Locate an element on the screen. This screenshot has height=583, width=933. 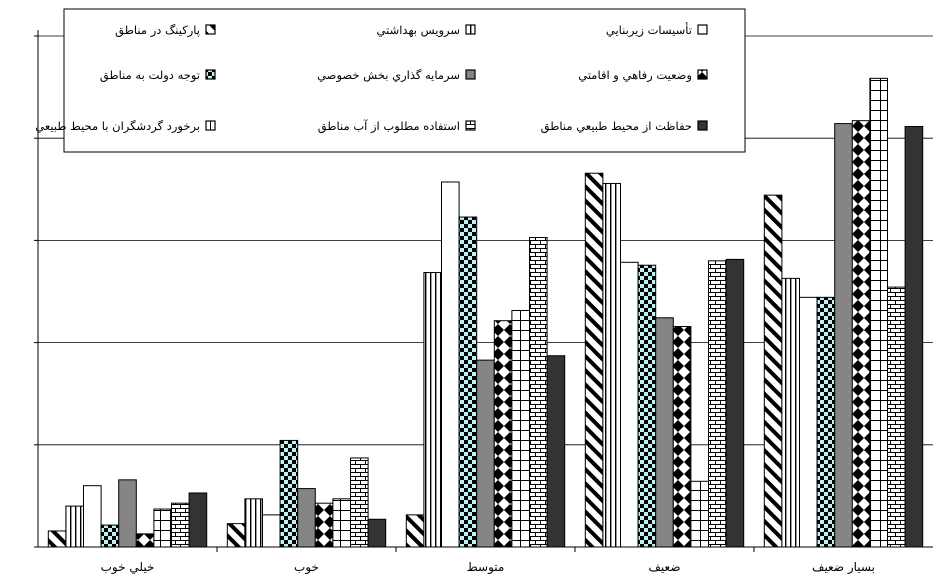
x-tick-label: خيلي خوب is located at coordinates (128, 567).